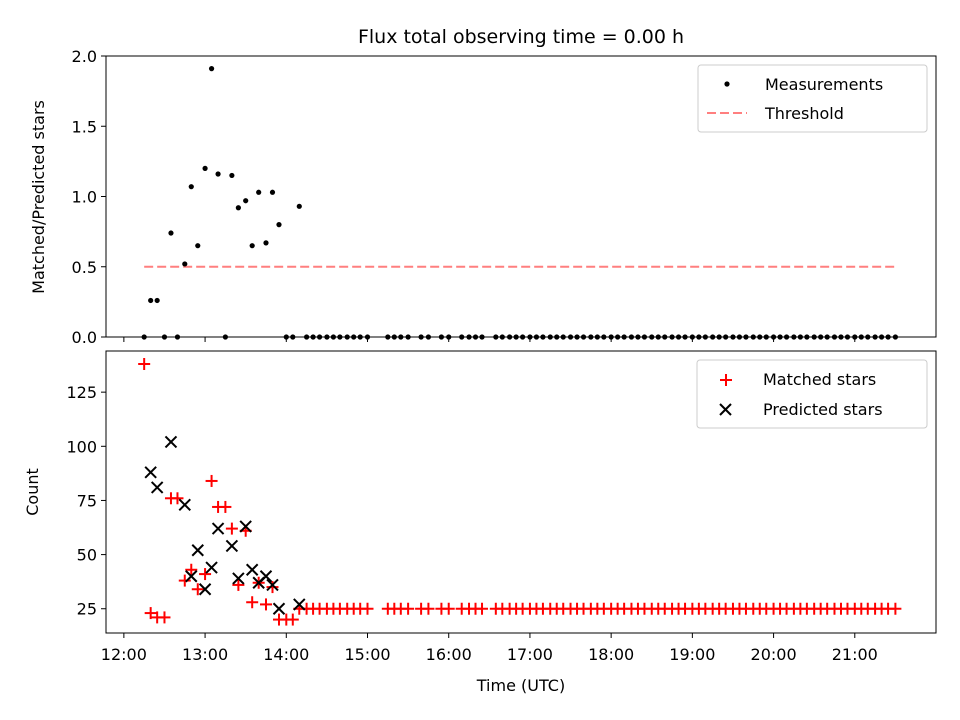 The width and height of the screenshot is (960, 720). I want to click on bottom-legend: Matched stars Predicted stars, so click(812, 394).